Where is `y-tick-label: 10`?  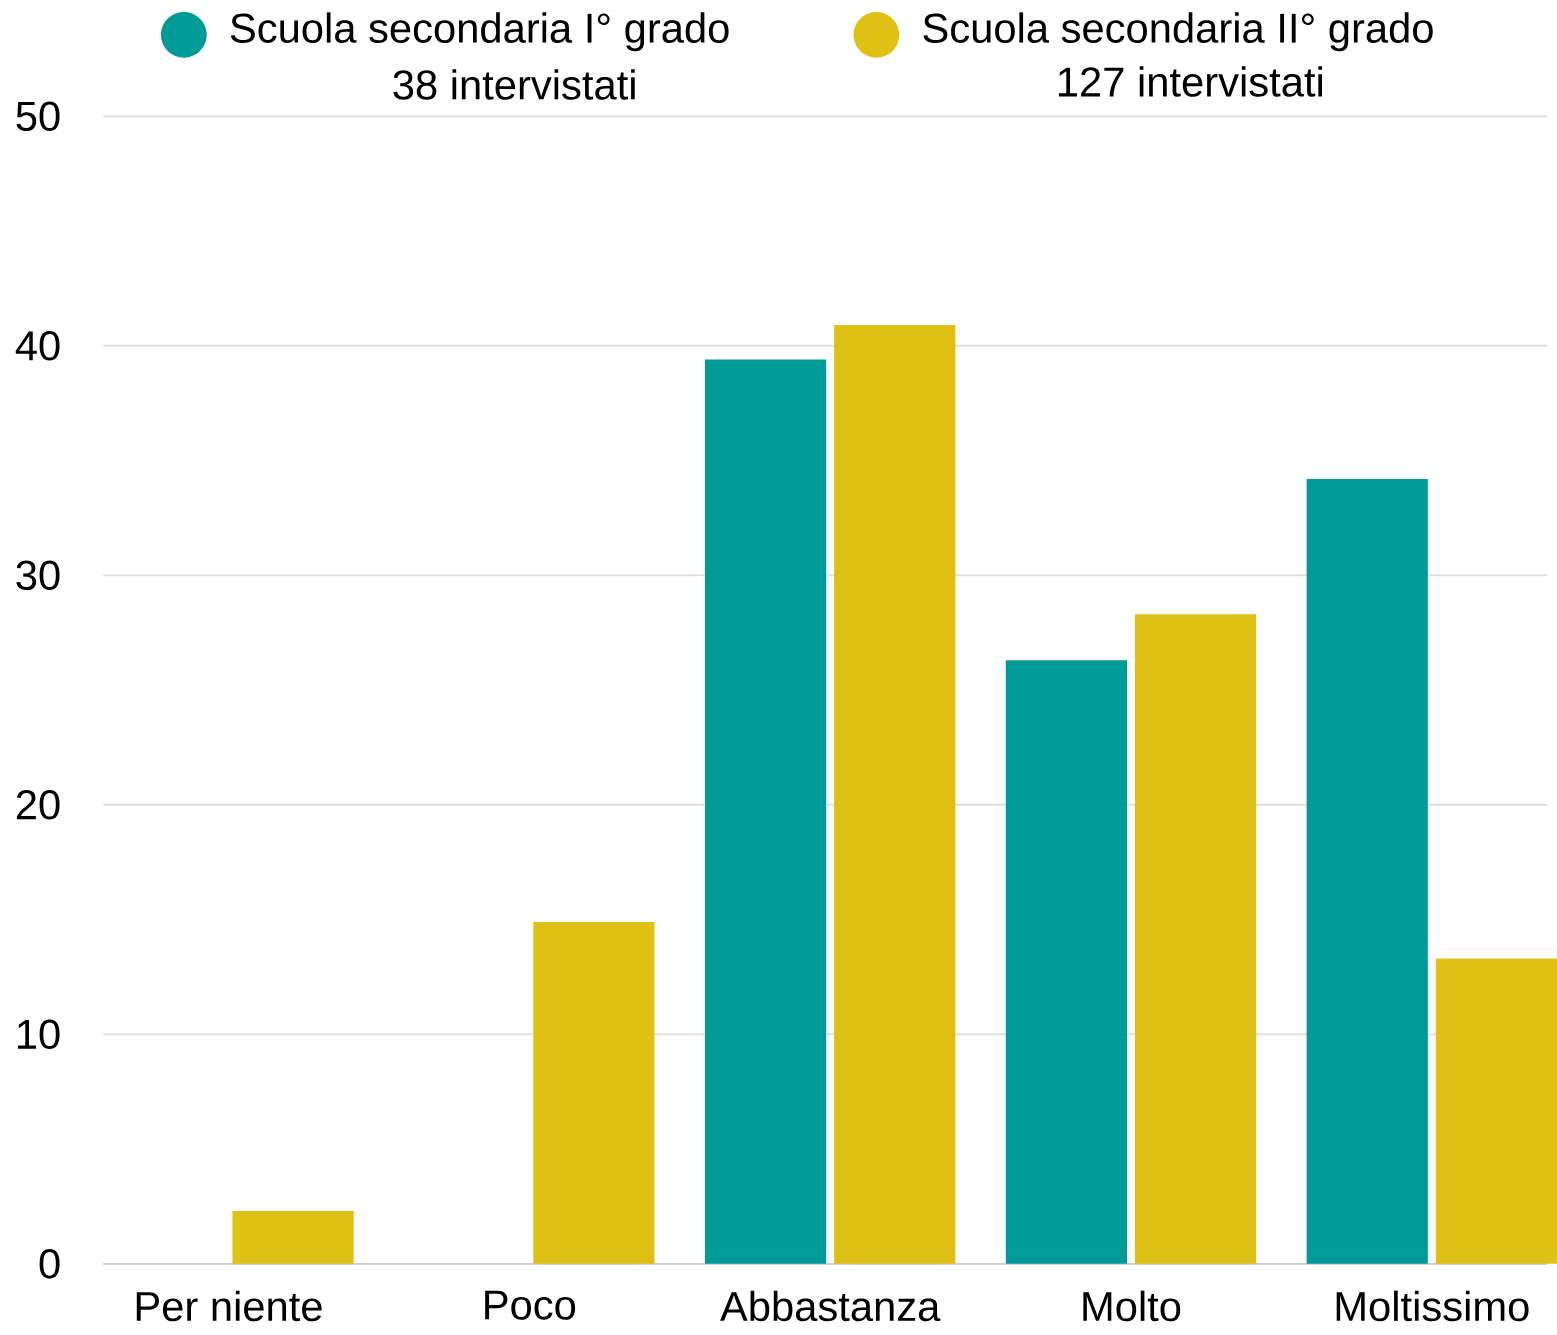
y-tick-label: 10 is located at coordinates (38, 1034).